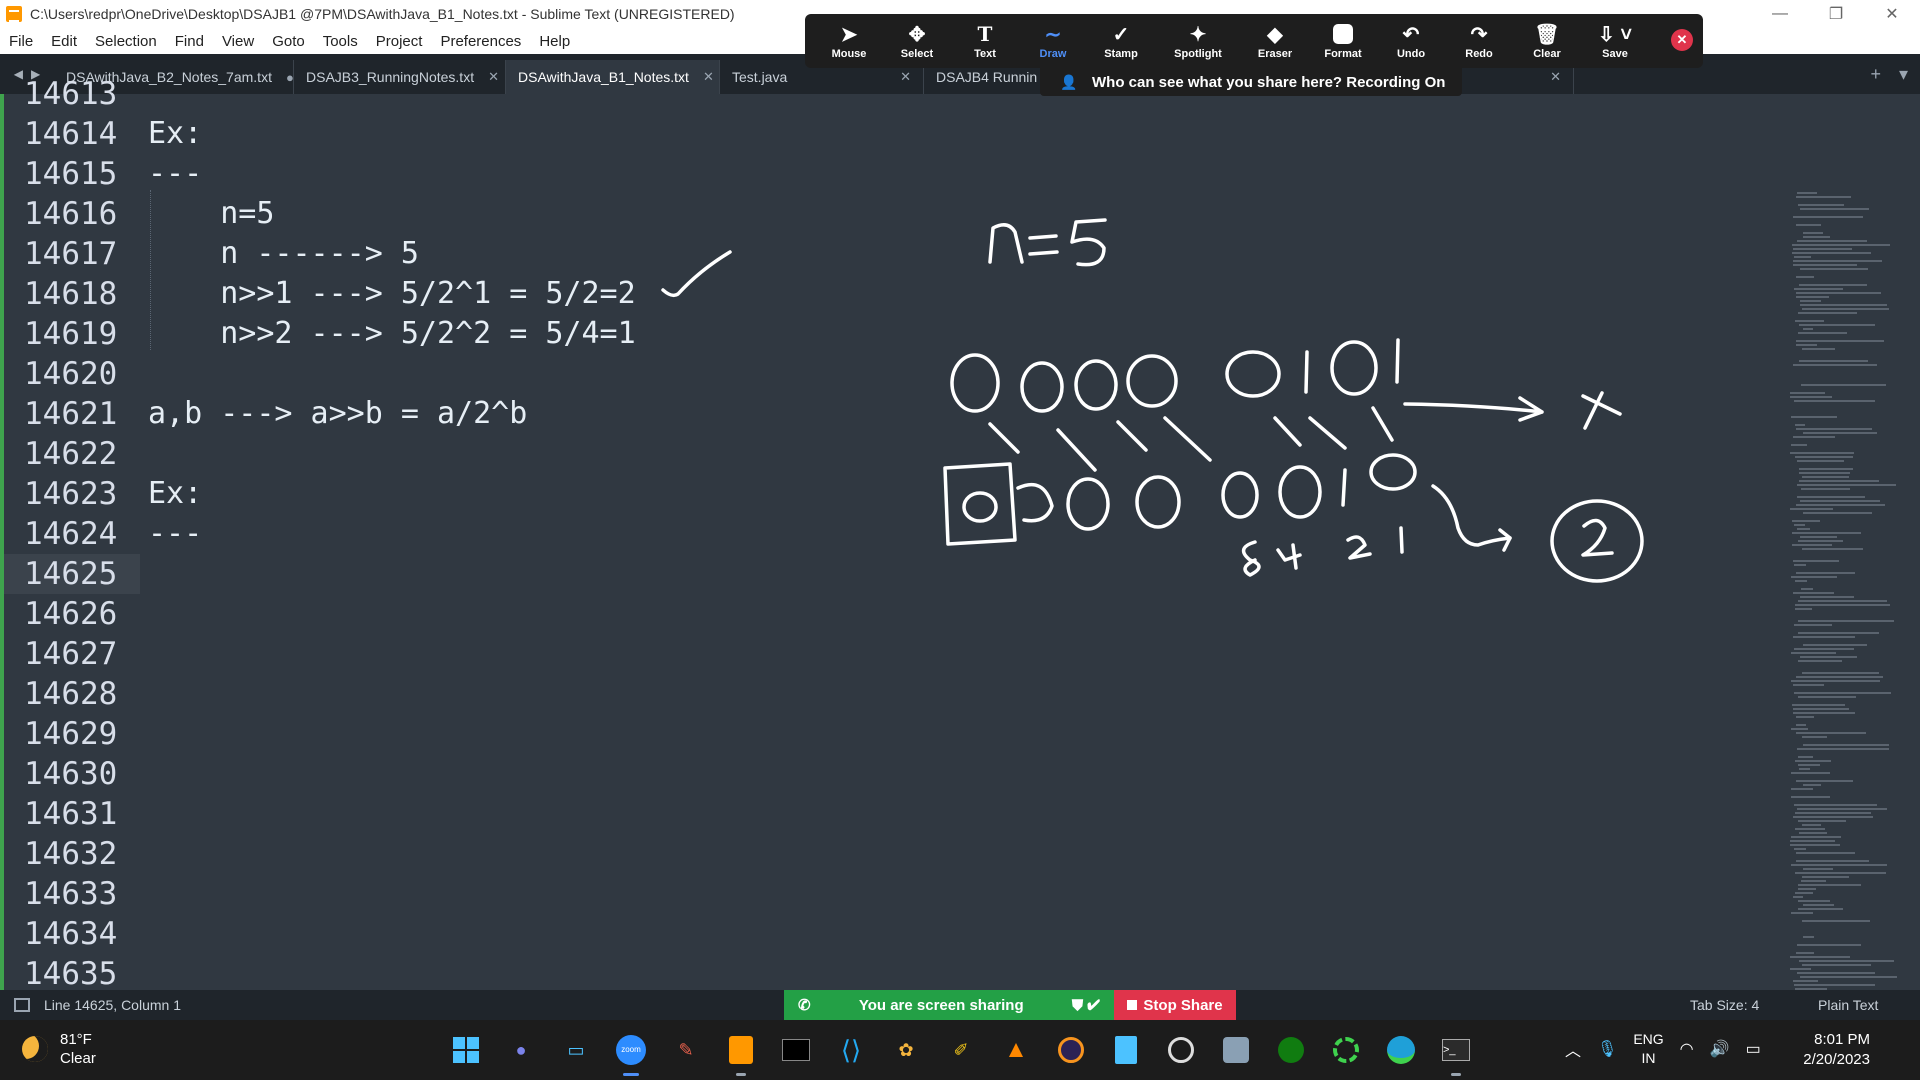  Describe the element at coordinates (283, 253) in the screenshot. I see `code-line: n ------> 5` at that location.